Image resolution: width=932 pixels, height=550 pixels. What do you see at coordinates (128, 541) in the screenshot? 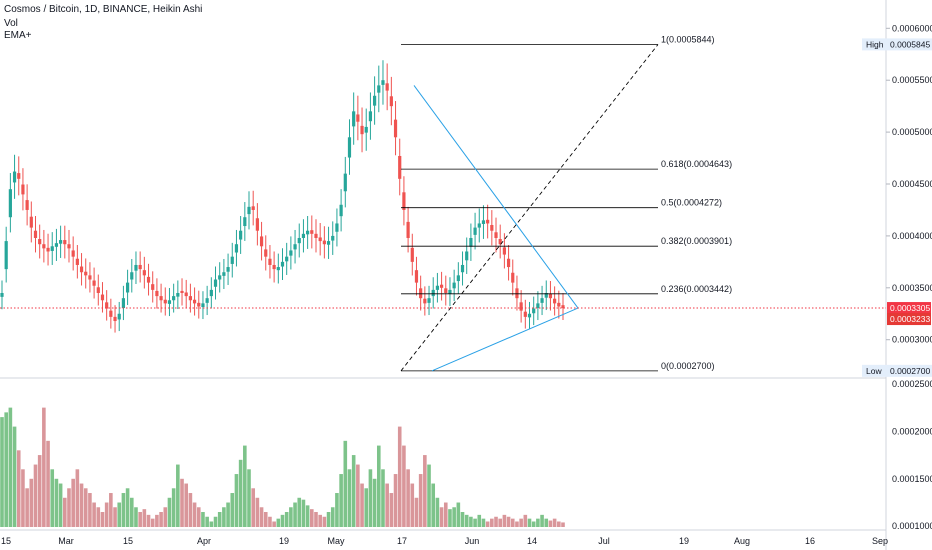
I see `time-tick-label: 15` at bounding box center [128, 541].